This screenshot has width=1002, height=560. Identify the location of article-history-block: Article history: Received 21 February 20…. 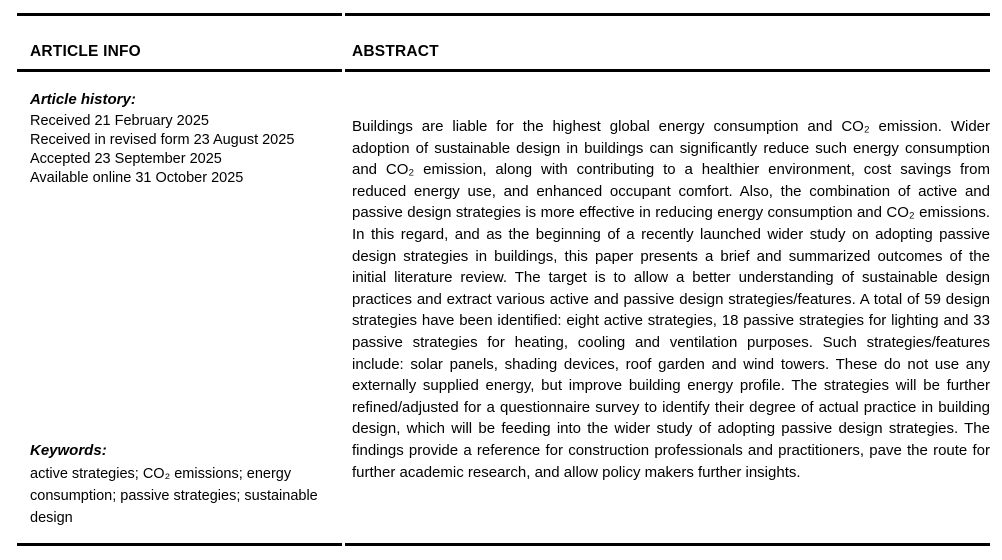
(183, 139).